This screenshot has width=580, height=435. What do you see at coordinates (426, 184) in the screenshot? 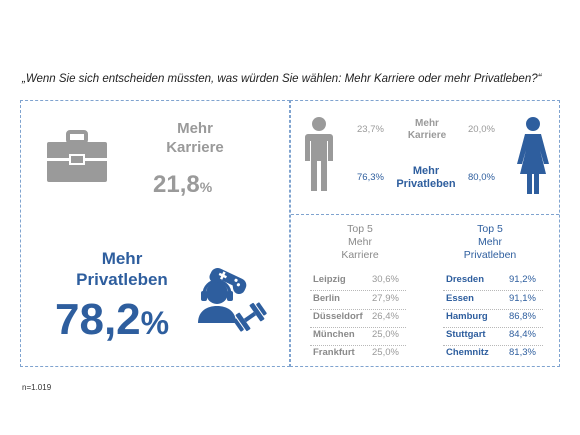
I see `gender-privat-label-line2: Privatleben` at bounding box center [426, 184].